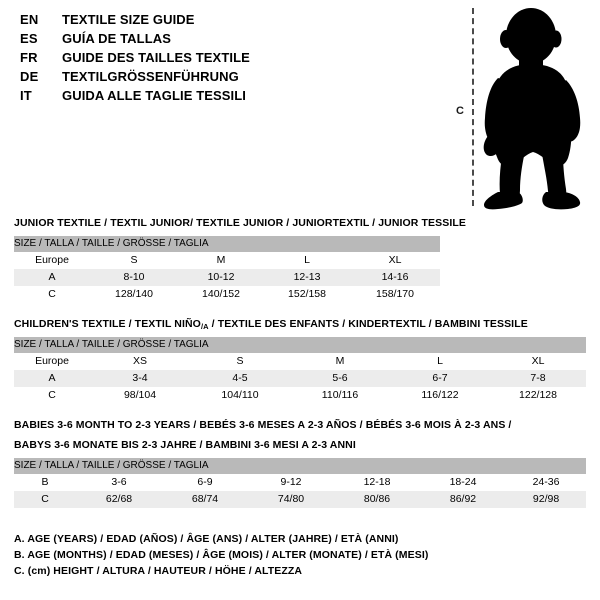 The height and width of the screenshot is (600, 600). I want to click on table-cell: 80/86, so click(377, 499).